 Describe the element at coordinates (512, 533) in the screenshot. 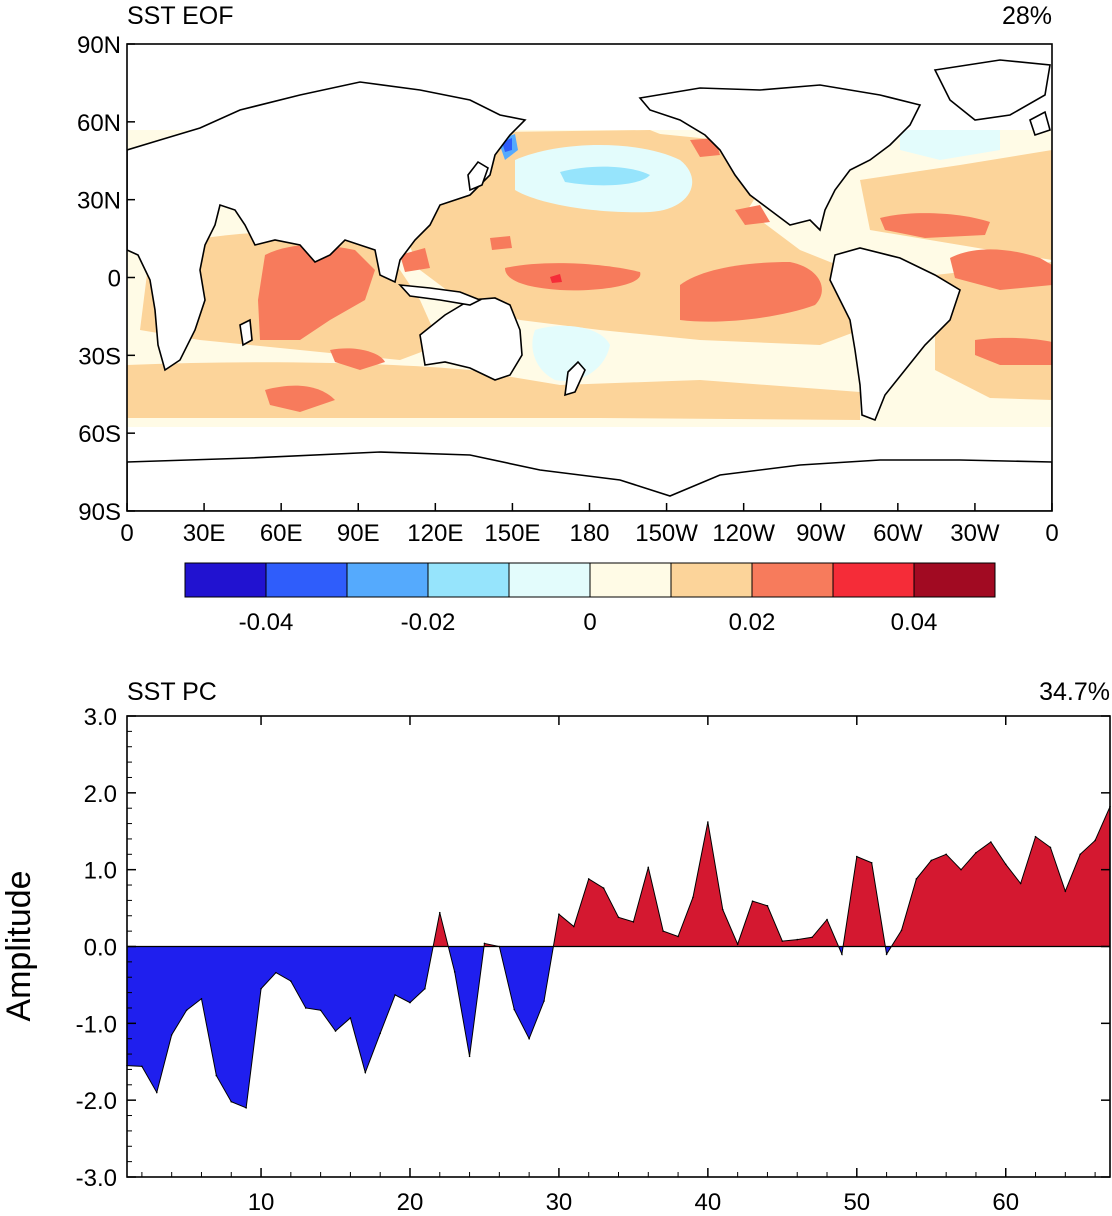

I see `lon-tick-label: 150E` at that location.